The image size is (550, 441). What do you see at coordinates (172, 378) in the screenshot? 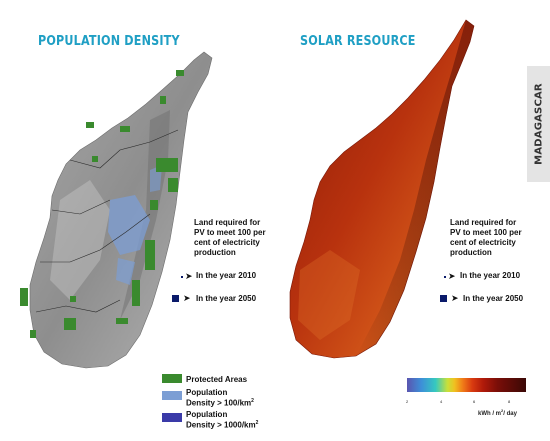
I see `protected-areas-swatch` at bounding box center [172, 378].